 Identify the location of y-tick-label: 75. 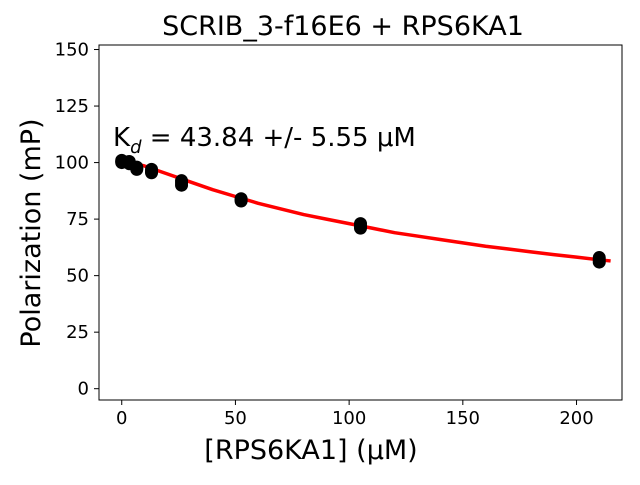
(77, 219).